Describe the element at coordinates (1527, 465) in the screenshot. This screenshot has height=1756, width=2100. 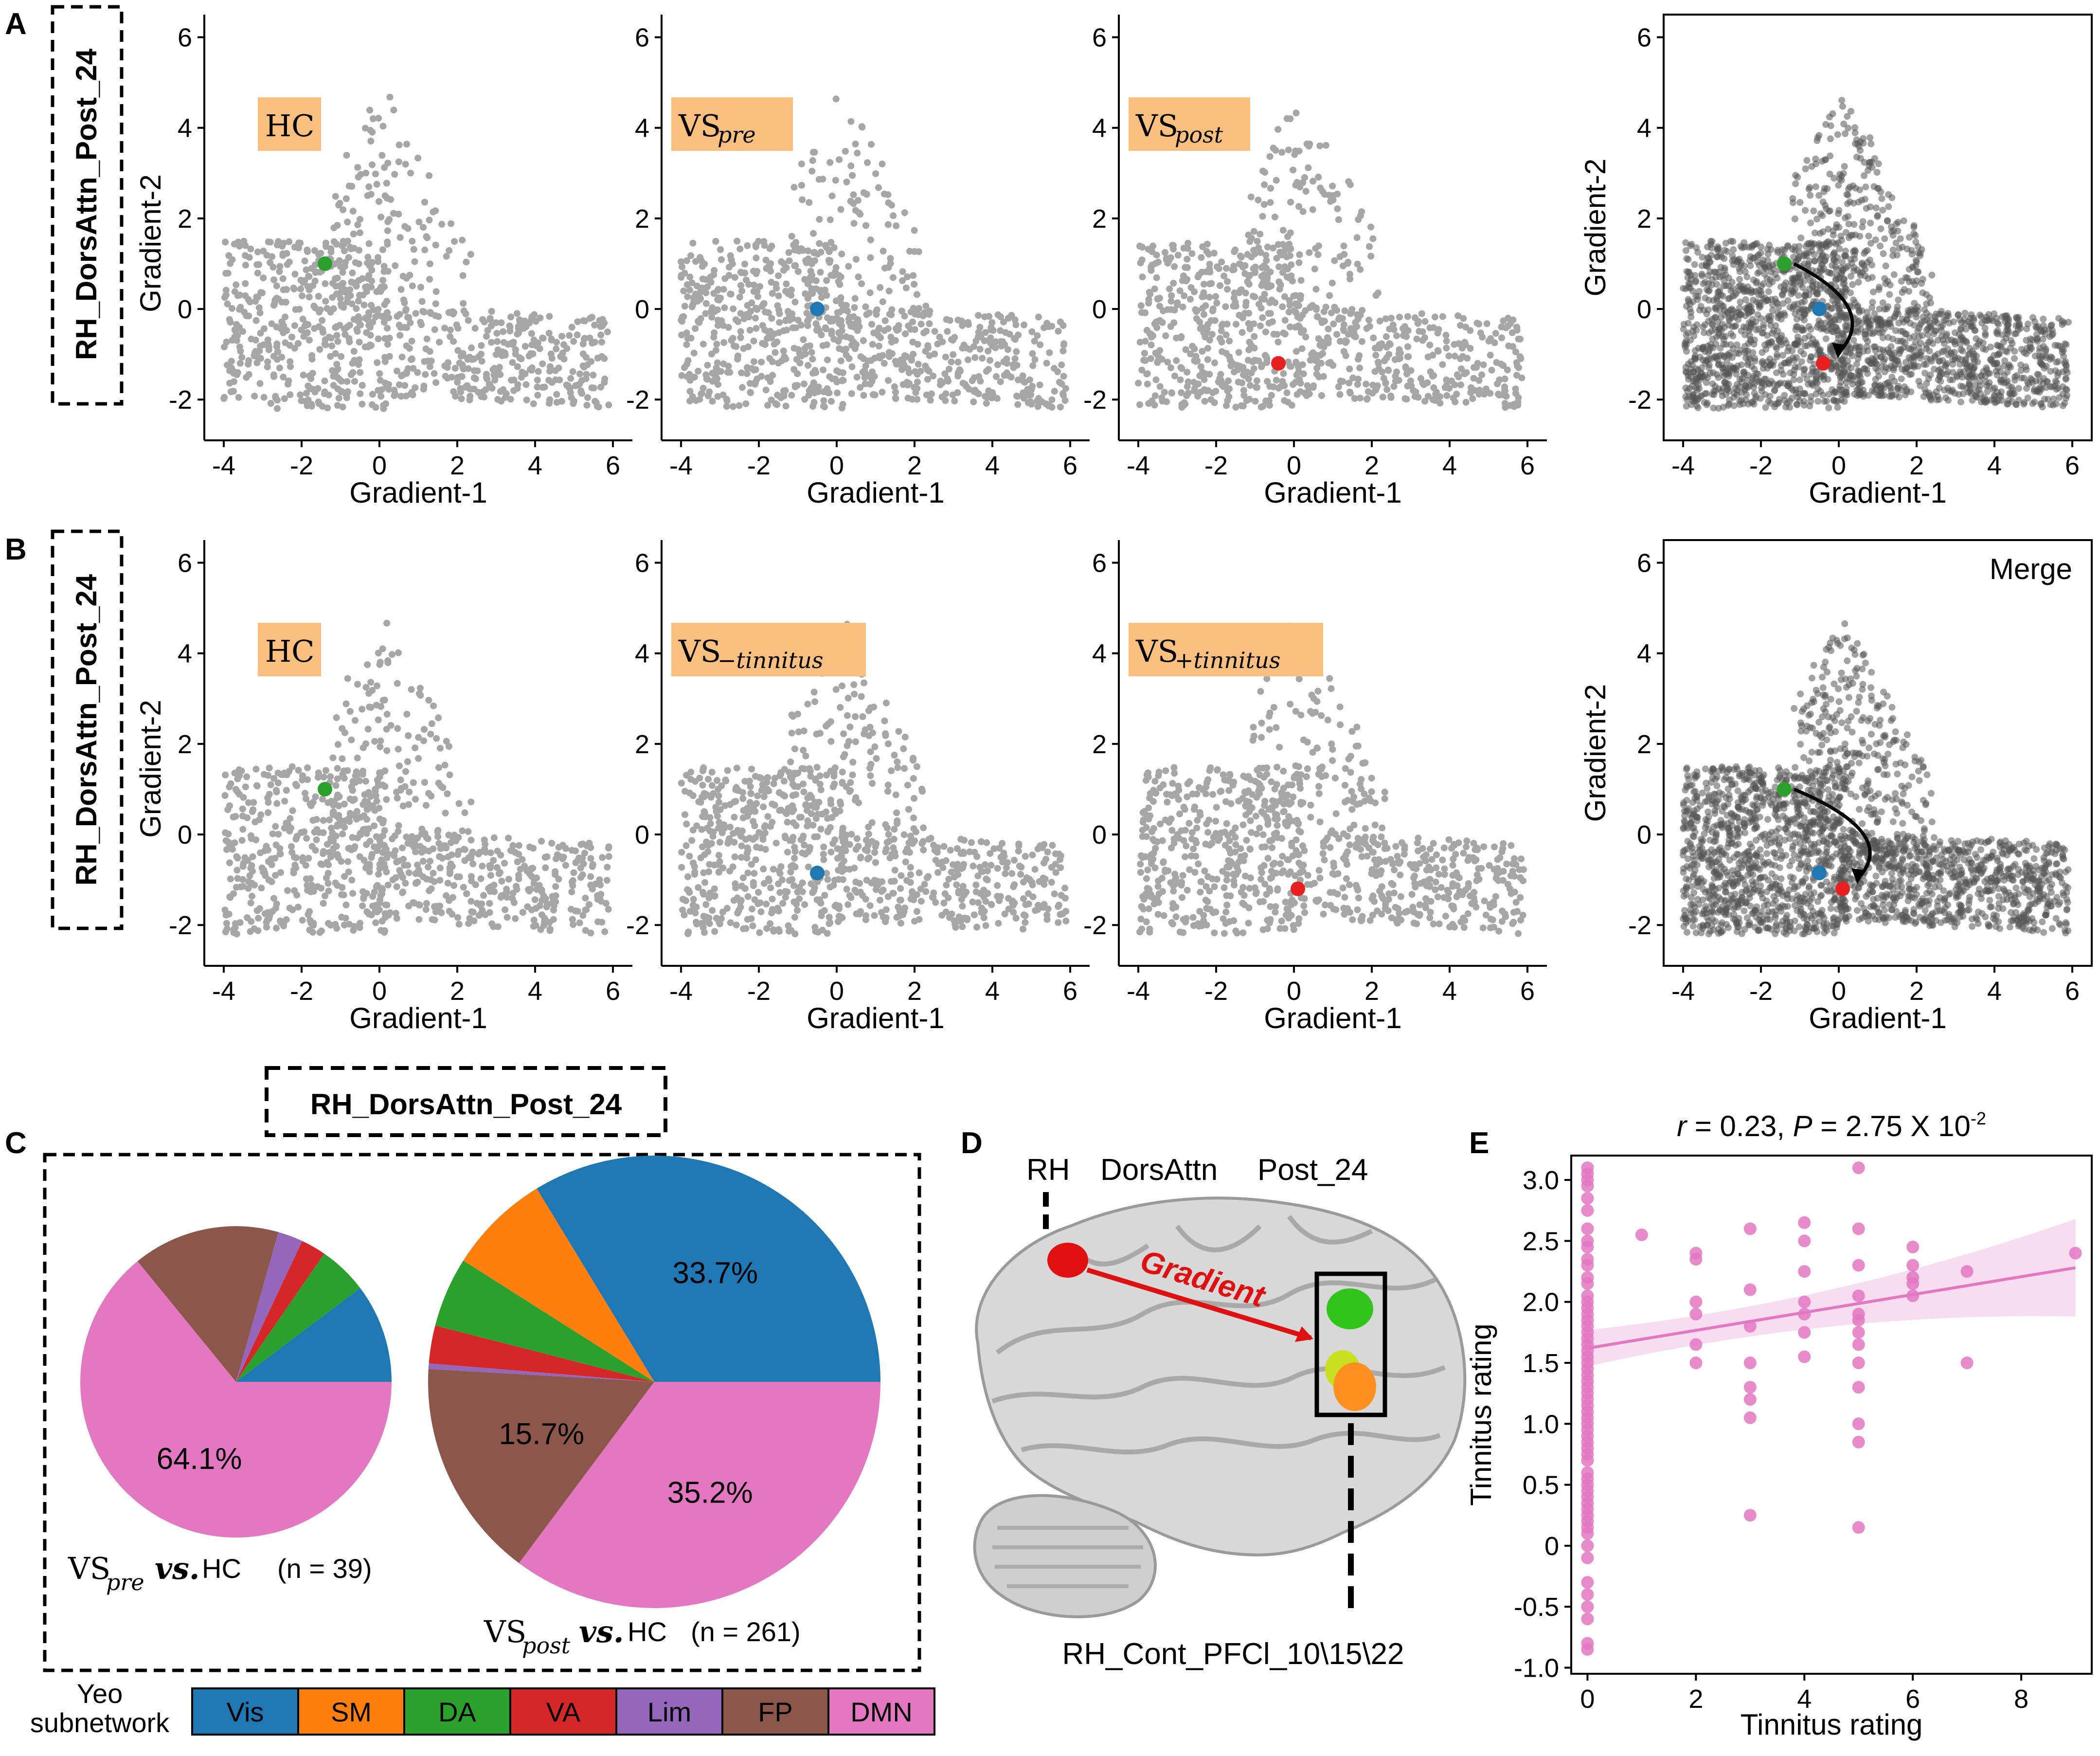
I see `x-tick-label: 6` at that location.